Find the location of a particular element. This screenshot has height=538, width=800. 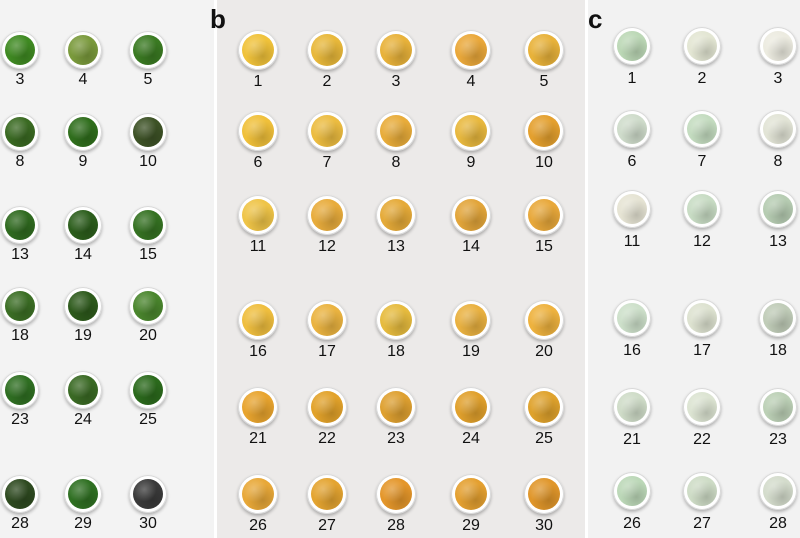

sample-number: 19 is located at coordinates (83, 335).